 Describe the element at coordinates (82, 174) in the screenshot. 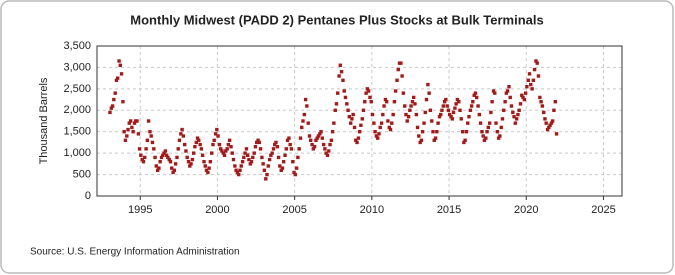

I see `y-tick-label: 500` at that location.